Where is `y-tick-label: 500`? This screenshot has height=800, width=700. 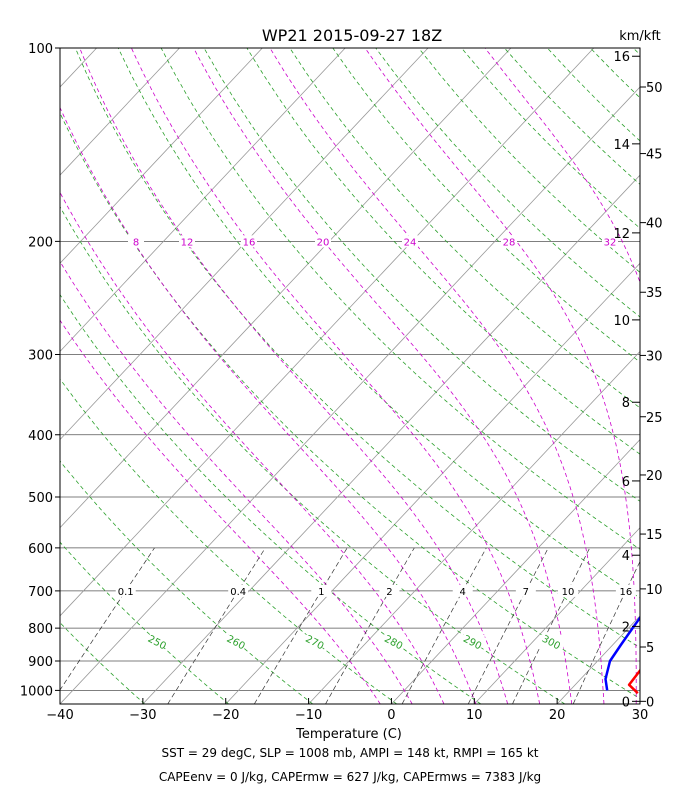 y-tick-label: 500 is located at coordinates (40, 498).